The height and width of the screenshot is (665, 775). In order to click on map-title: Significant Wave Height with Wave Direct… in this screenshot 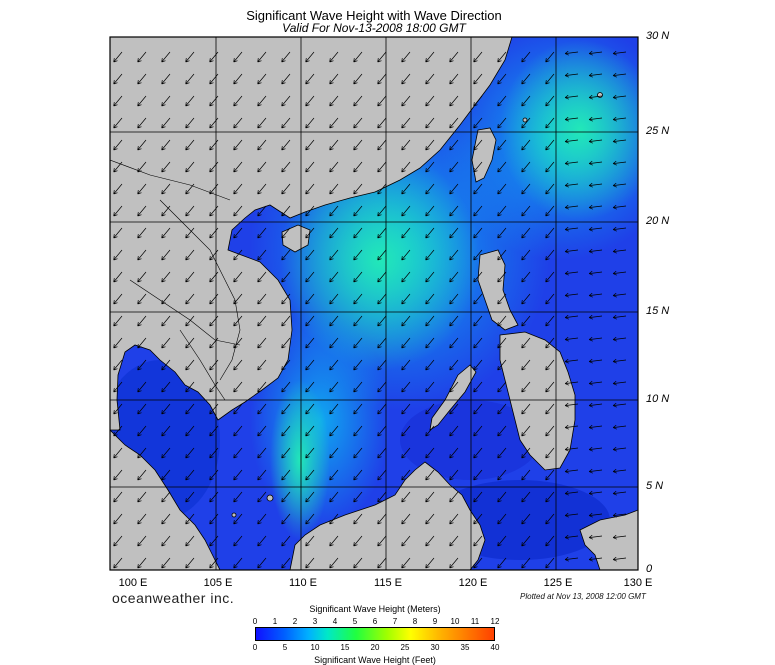, I will do `click(374, 15)`.